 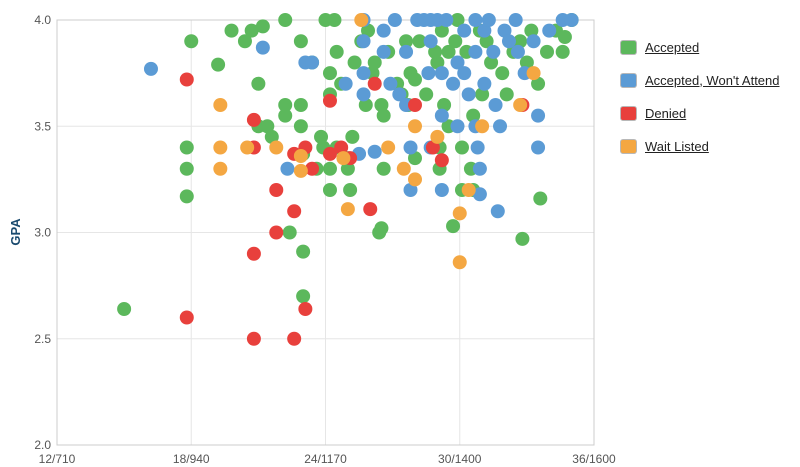 I want to click on legend-item: Wait Listed, so click(x=700, y=146).